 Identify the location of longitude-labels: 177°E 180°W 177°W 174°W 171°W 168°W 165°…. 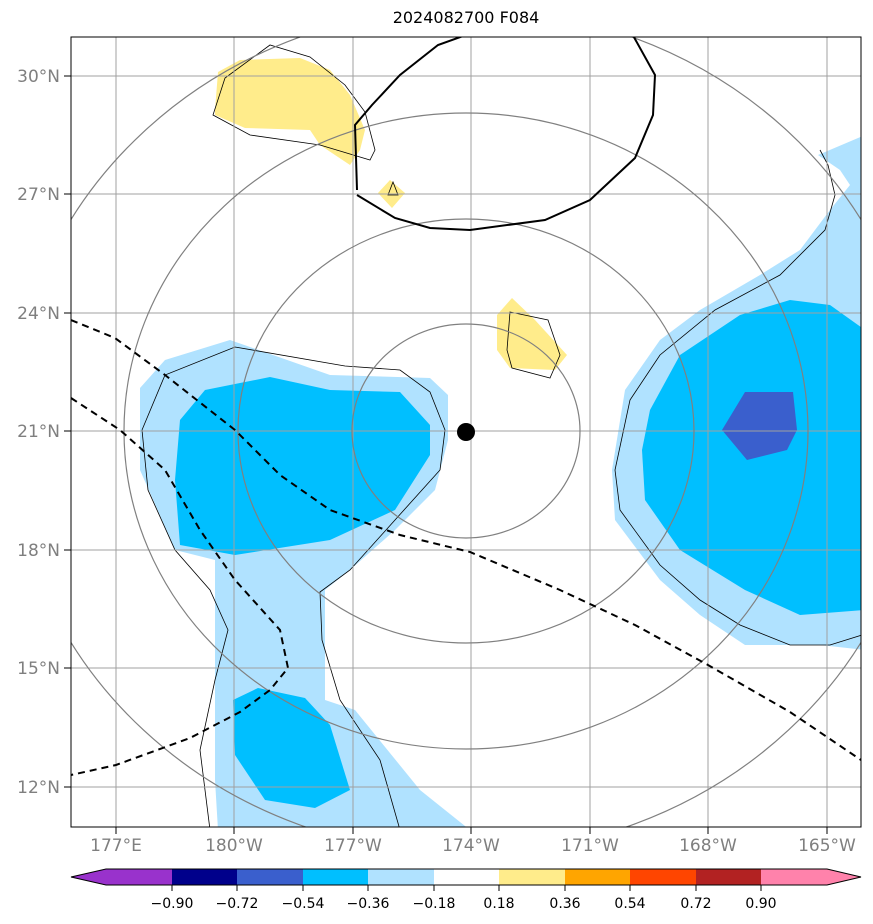
(473, 846).